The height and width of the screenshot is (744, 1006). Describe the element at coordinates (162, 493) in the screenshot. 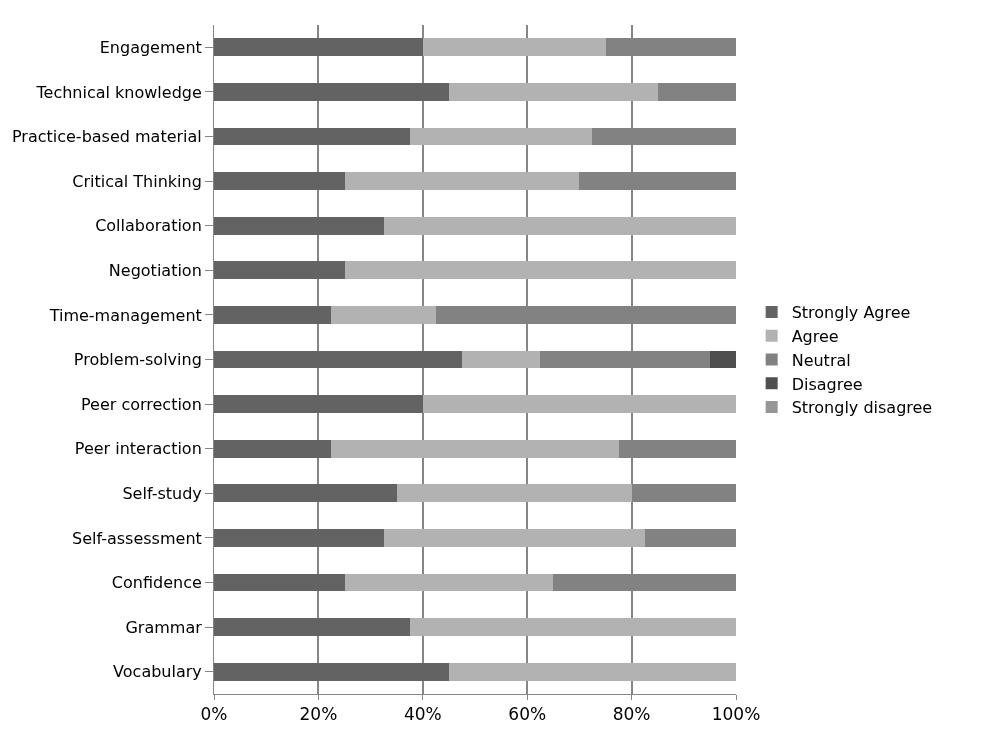

I see `y-tick-label: Self-study` at that location.